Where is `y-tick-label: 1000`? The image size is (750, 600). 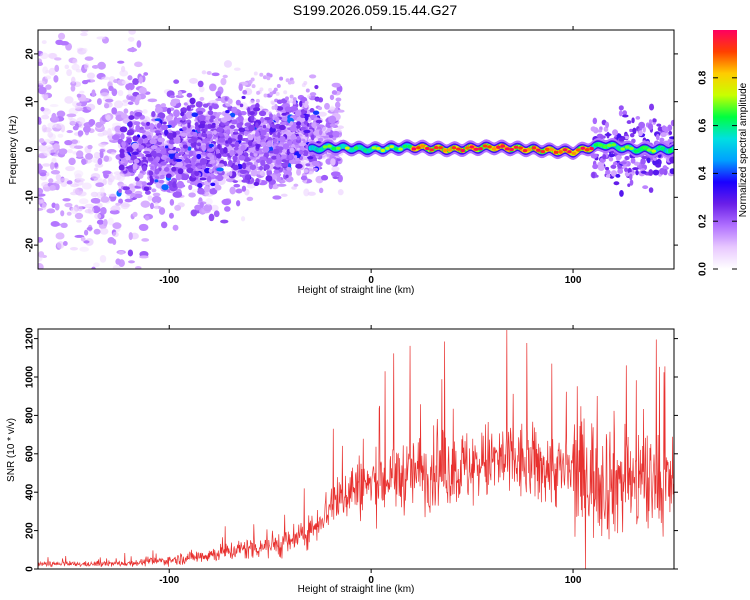 y-tick-label: 1000 is located at coordinates (30, 376).